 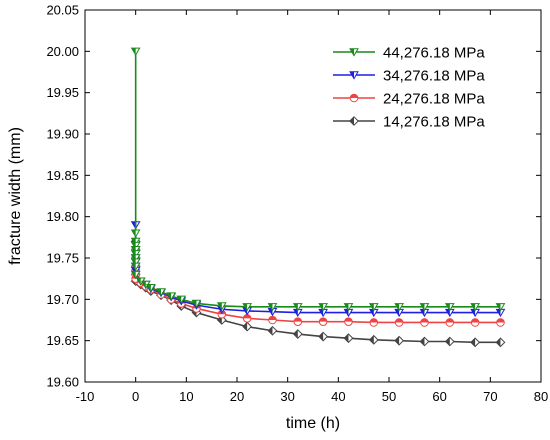 I want to click on x-tick-label: -10, so click(x=85, y=396).